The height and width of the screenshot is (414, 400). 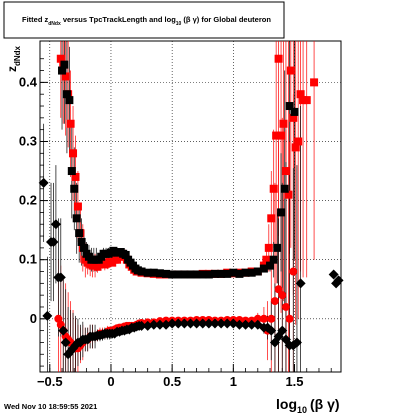 What do you see at coordinates (233, 381) in the screenshot?
I see `x-tick-label: 1` at bounding box center [233, 381].